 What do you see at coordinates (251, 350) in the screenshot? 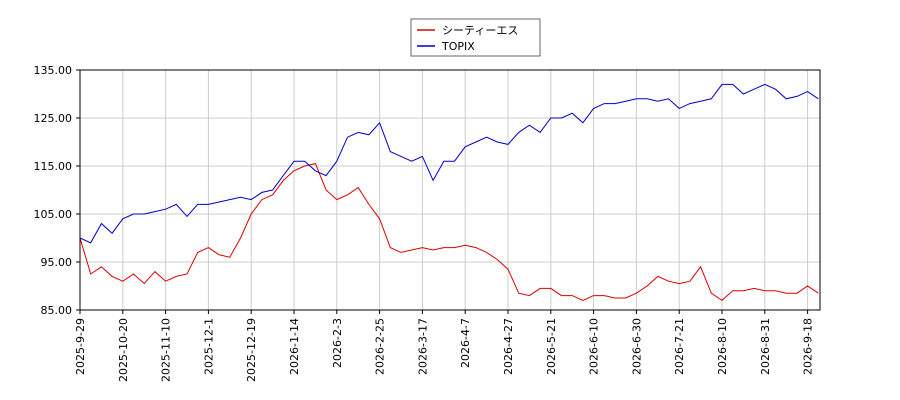
I see `x-tick-label: 2025-12-19` at bounding box center [251, 350].